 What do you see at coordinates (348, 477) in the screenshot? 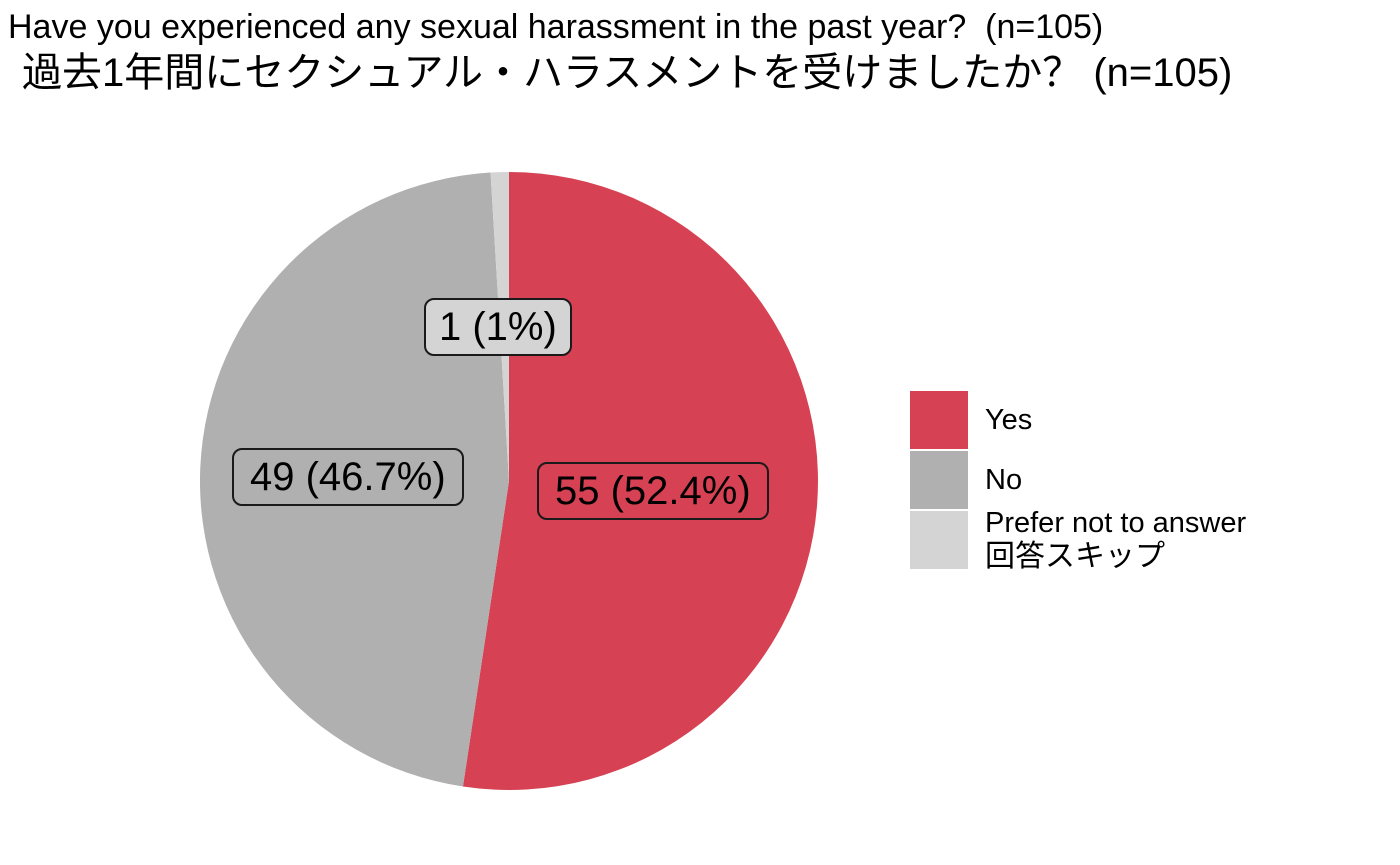
I see `slice-label-no: 49 (46.7%)` at bounding box center [348, 477].